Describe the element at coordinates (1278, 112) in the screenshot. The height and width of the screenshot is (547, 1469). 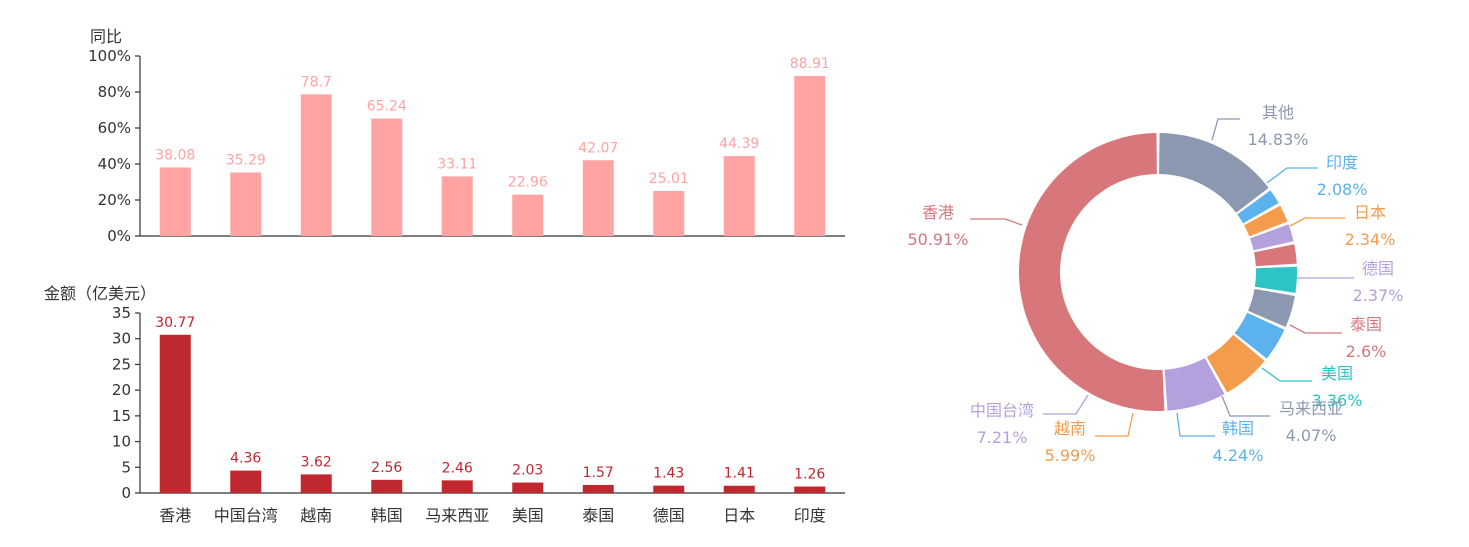
I see `pie-slice-name: 其他` at that location.